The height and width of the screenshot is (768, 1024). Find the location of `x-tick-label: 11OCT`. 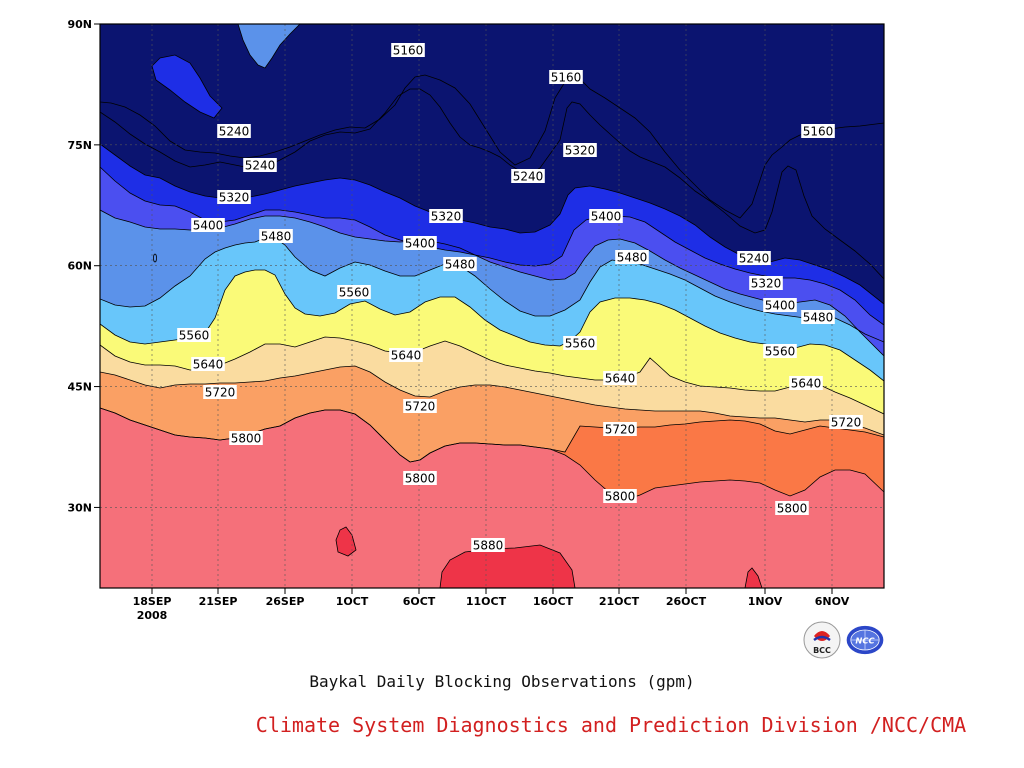

x-tick-label: 11OCT is located at coordinates (486, 601).